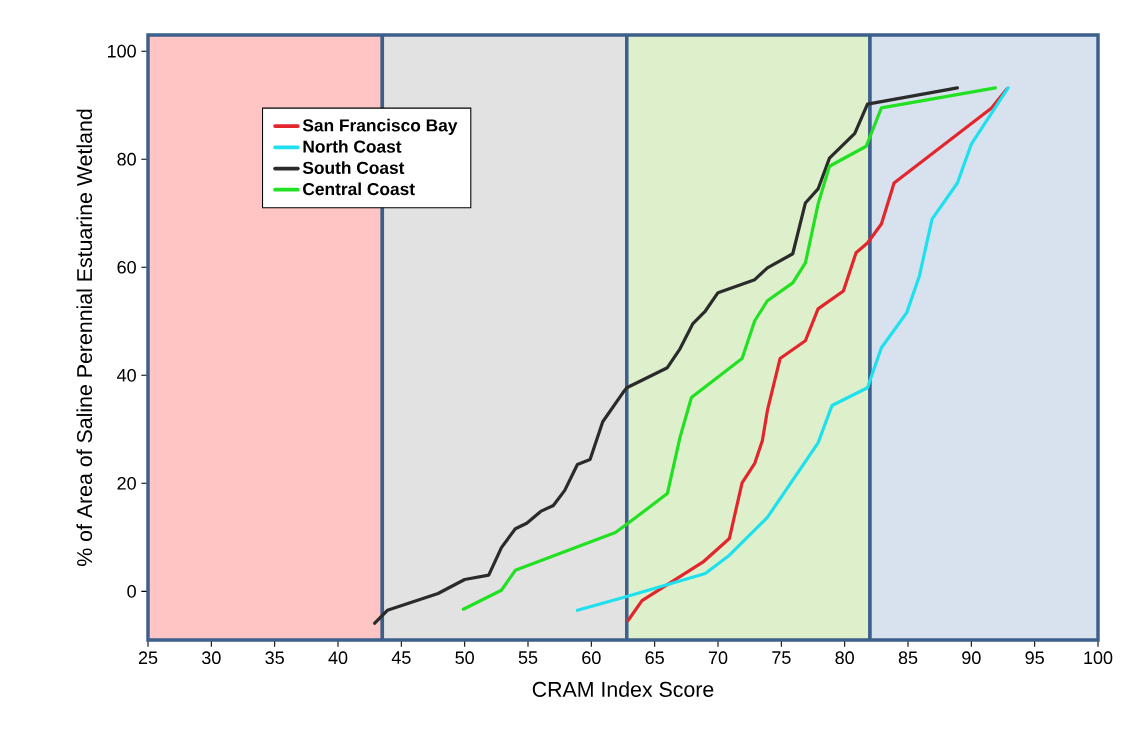 The height and width of the screenshot is (737, 1125). What do you see at coordinates (353, 167) in the screenshot?
I see `legend-label: South Coast` at bounding box center [353, 167].